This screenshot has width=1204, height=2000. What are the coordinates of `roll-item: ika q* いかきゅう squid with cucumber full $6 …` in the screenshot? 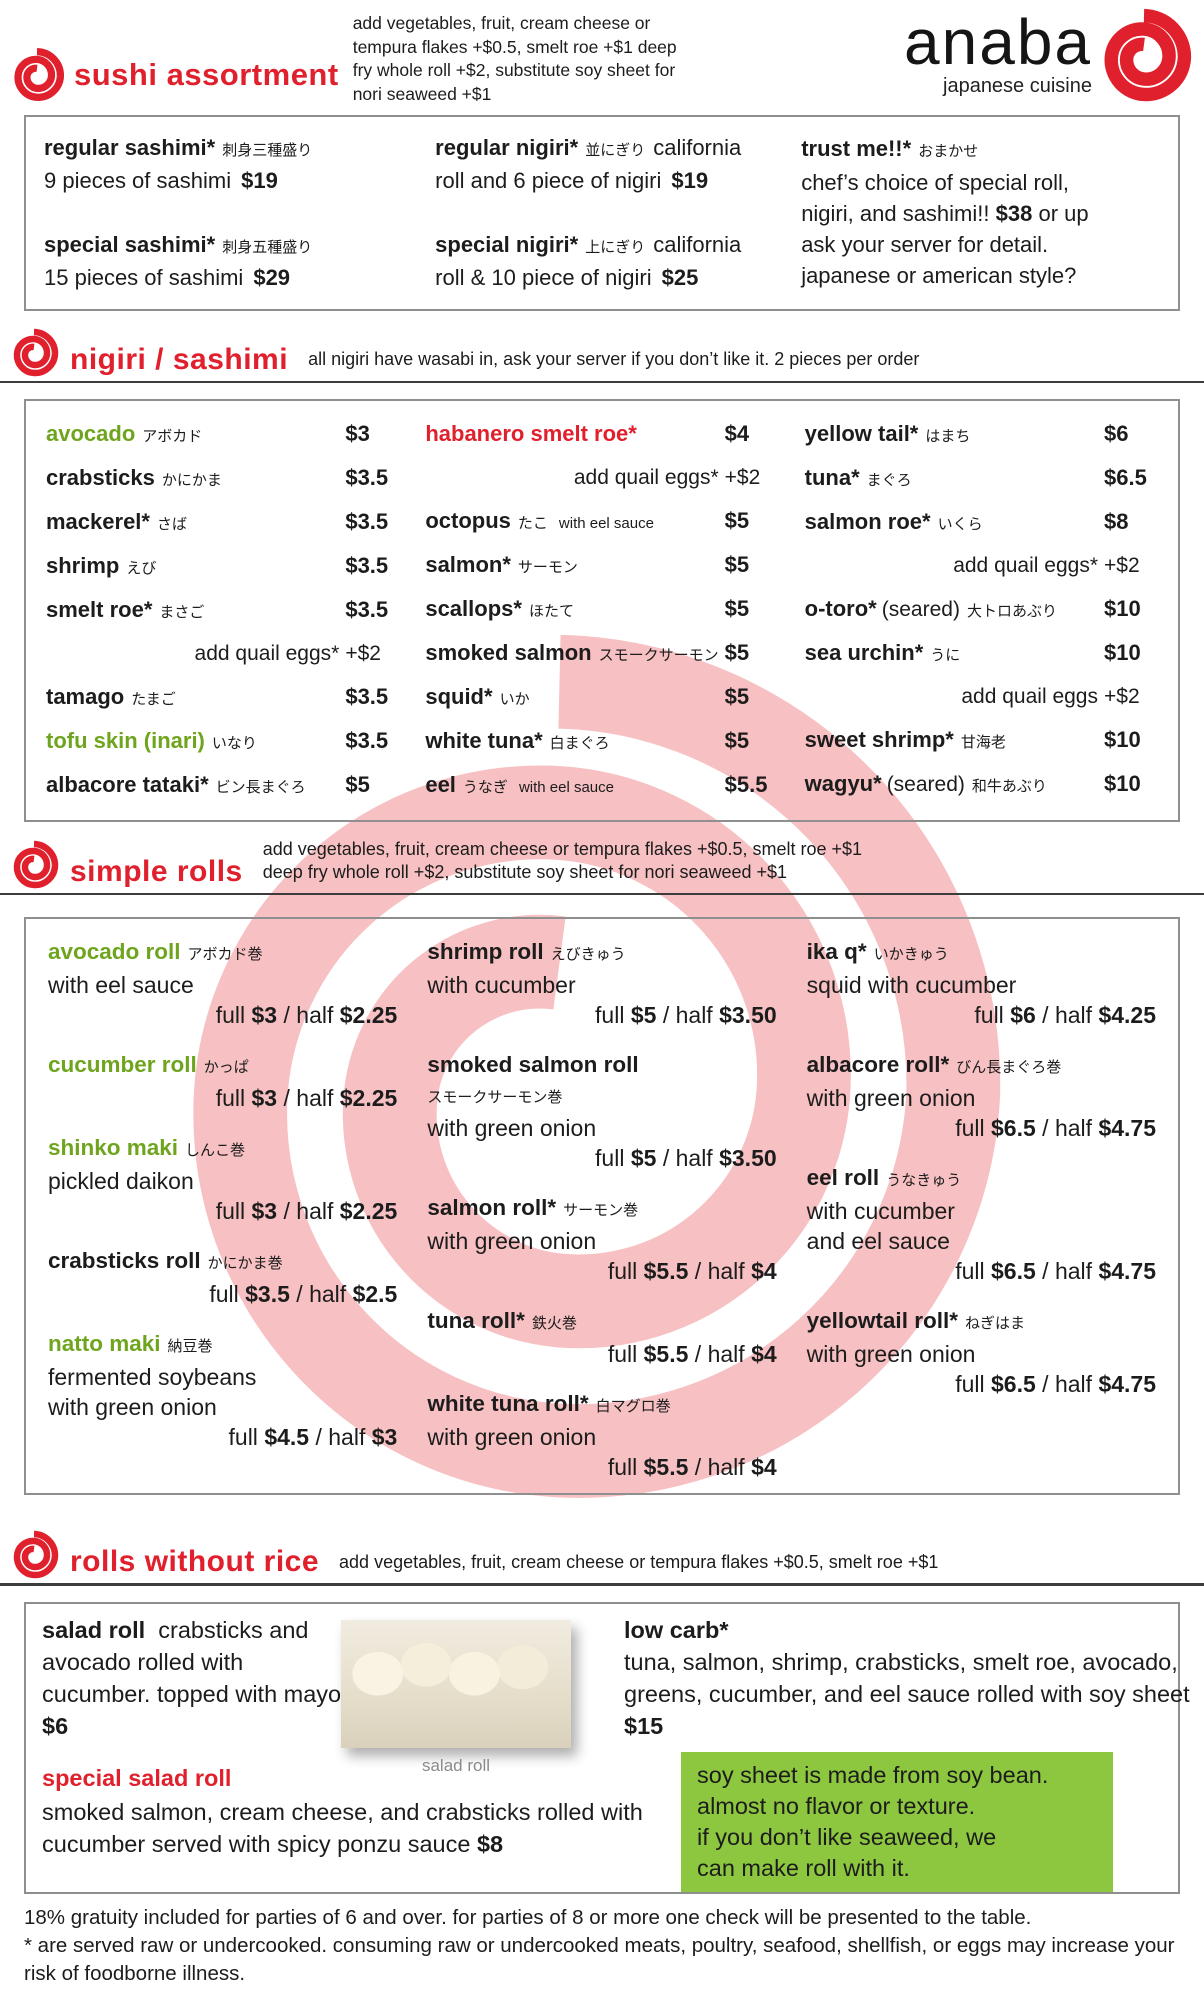 It's located at (981, 983).